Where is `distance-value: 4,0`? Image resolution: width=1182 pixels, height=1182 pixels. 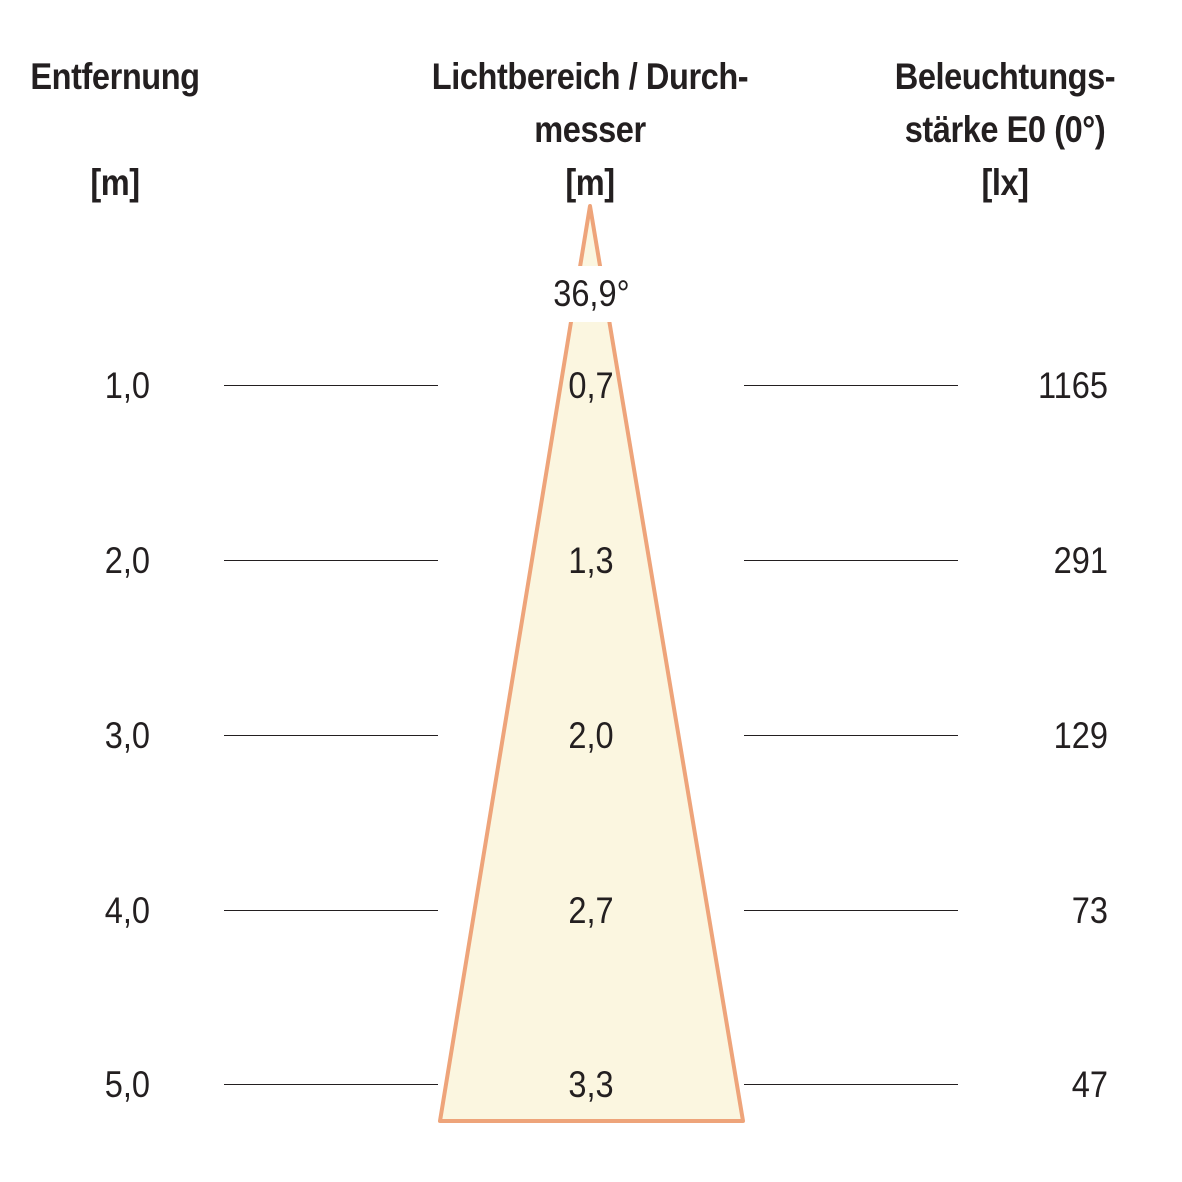 distance-value: 4,0 is located at coordinates (127, 910).